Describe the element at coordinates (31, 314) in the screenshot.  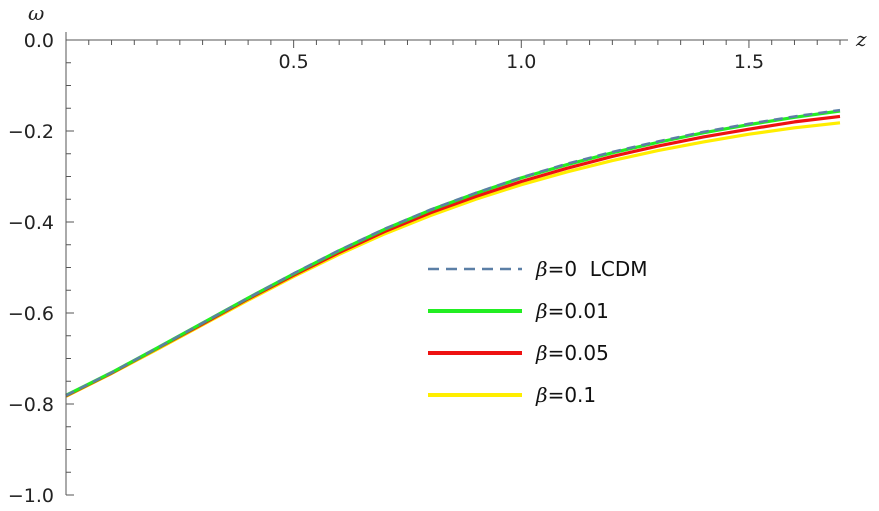
I see `y-tick-label: −0.6` at that location.